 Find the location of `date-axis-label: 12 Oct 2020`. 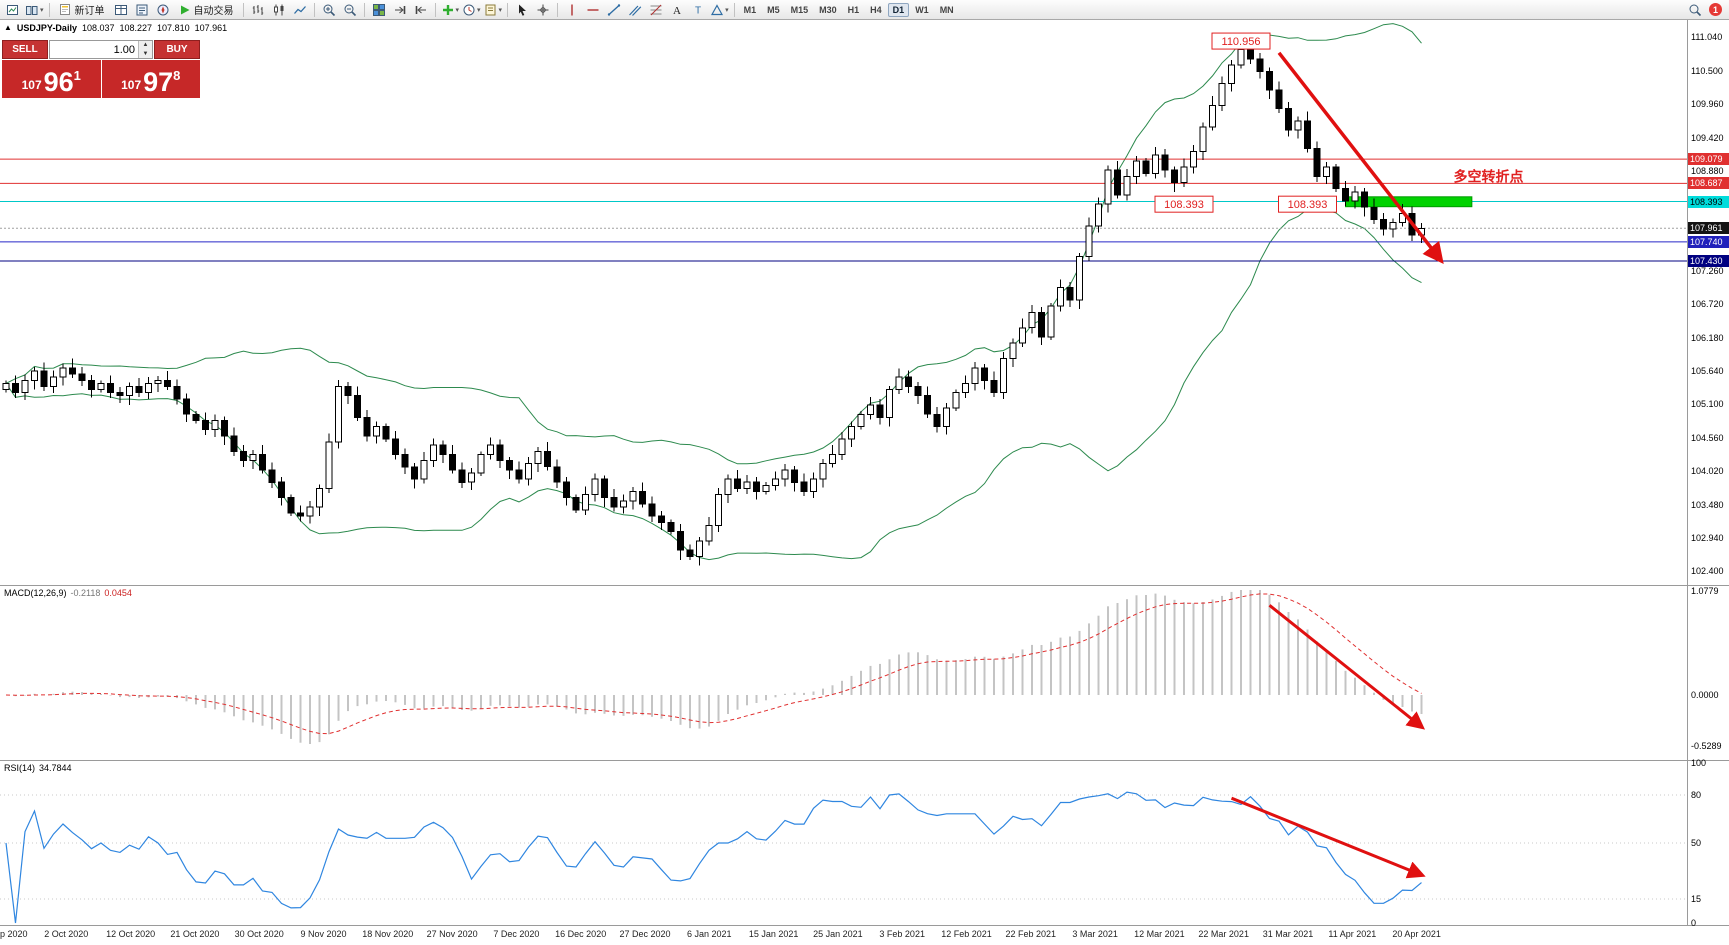

date-axis-label: 12 Oct 2020 is located at coordinates (131, 934).